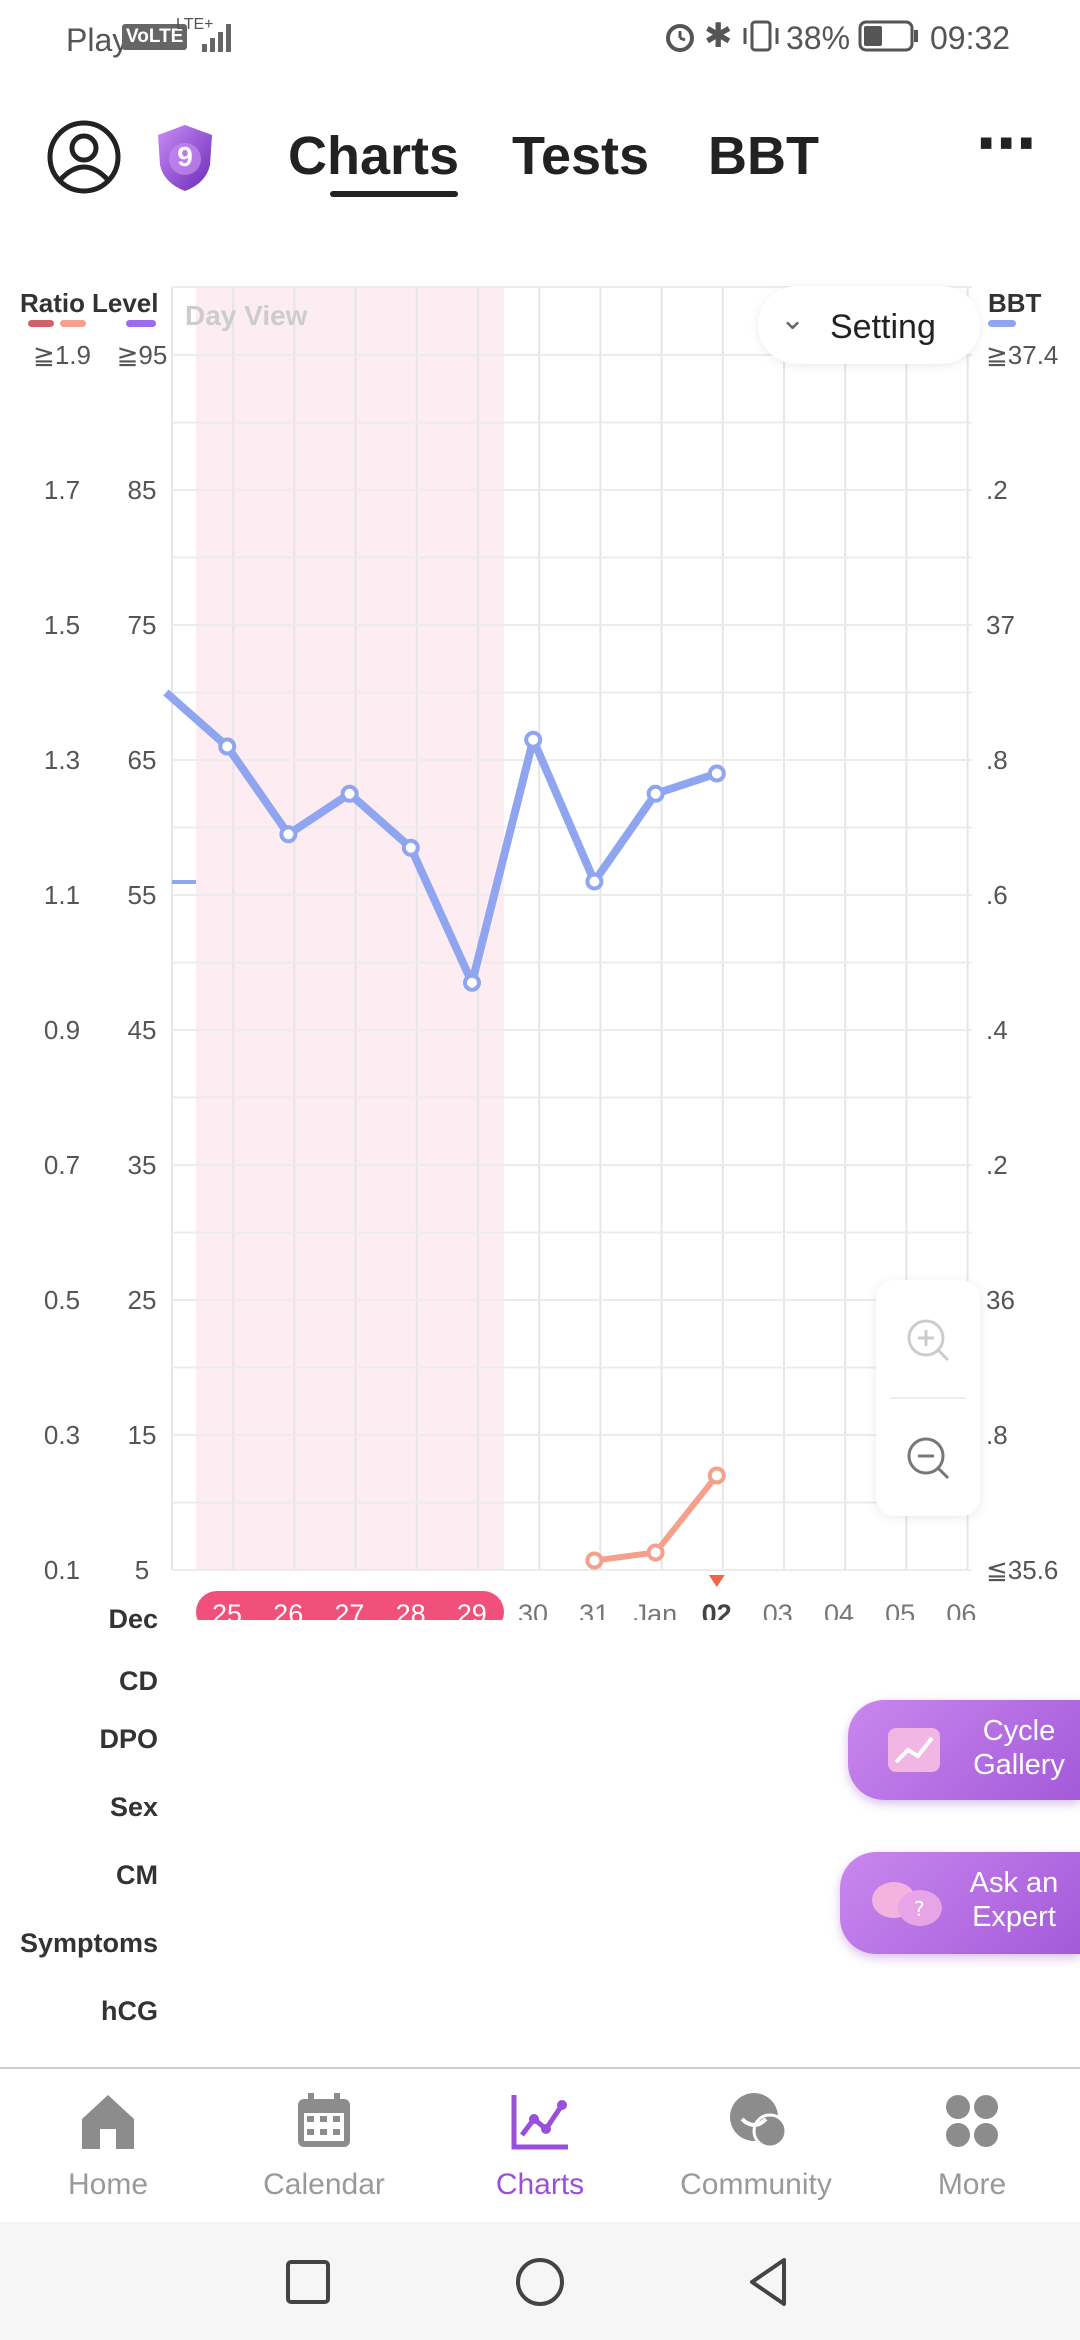 The image size is (1080, 2340). I want to click on cycle-gallery-button: Cycle Gallery, so click(964, 1750).